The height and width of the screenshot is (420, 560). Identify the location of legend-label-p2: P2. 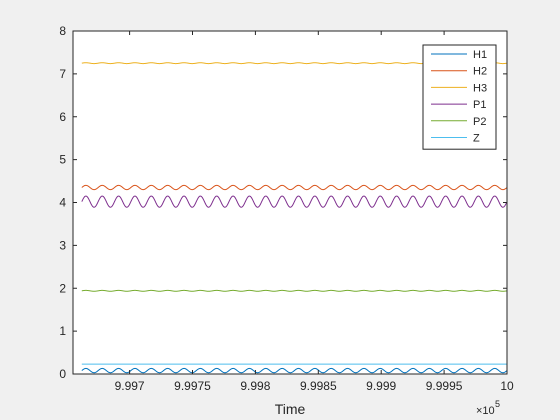
(479, 122).